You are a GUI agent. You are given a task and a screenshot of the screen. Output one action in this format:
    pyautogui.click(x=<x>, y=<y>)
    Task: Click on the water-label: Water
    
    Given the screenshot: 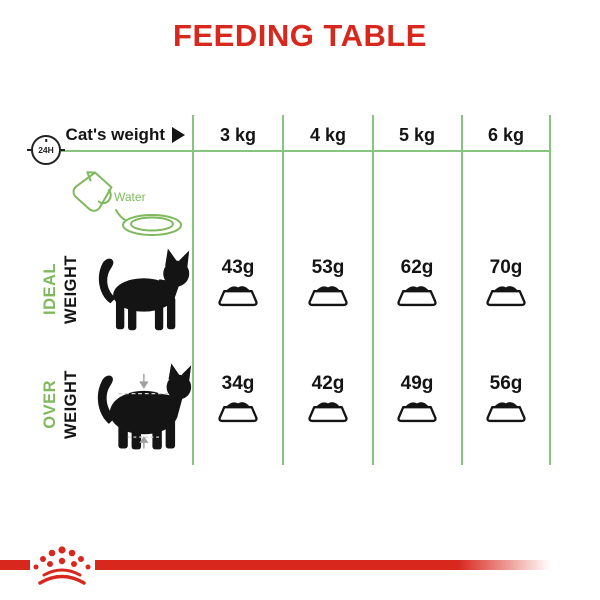 What is the action you would take?
    pyautogui.click(x=130, y=197)
    